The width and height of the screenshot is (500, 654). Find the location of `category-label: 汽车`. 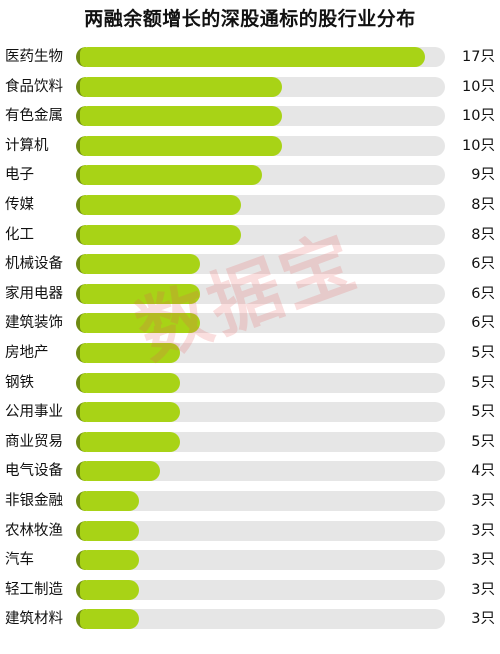

category-label: 汽车 is located at coordinates (19, 560).